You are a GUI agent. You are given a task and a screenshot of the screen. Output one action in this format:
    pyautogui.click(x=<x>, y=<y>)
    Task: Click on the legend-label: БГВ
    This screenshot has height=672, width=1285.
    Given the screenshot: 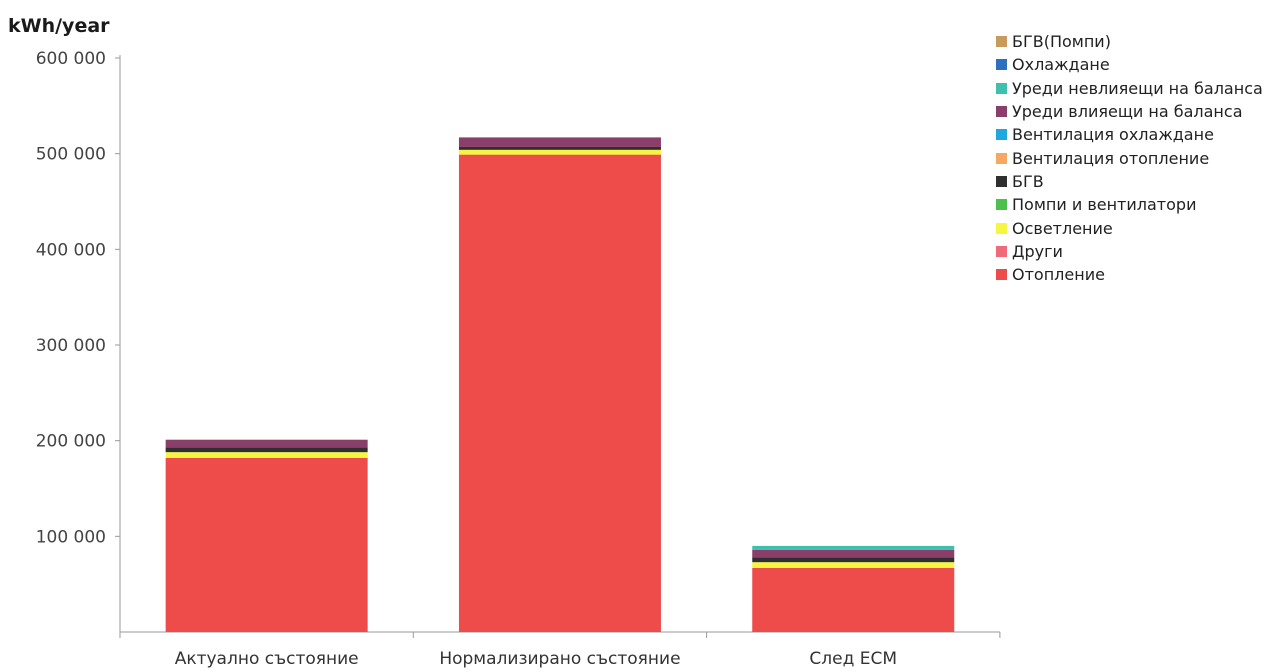 What is the action you would take?
    pyautogui.click(x=1028, y=181)
    